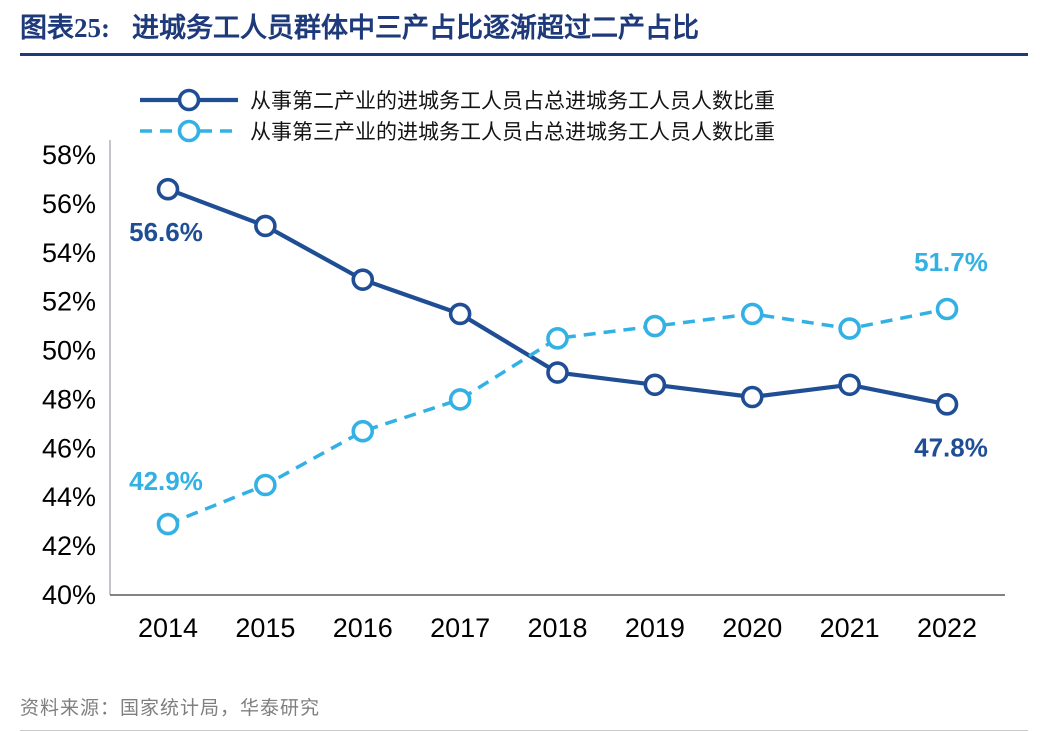 This screenshot has height=731, width=1048. Describe the element at coordinates (166, 481) in the screenshot. I see `data-label: 42.9%` at that location.